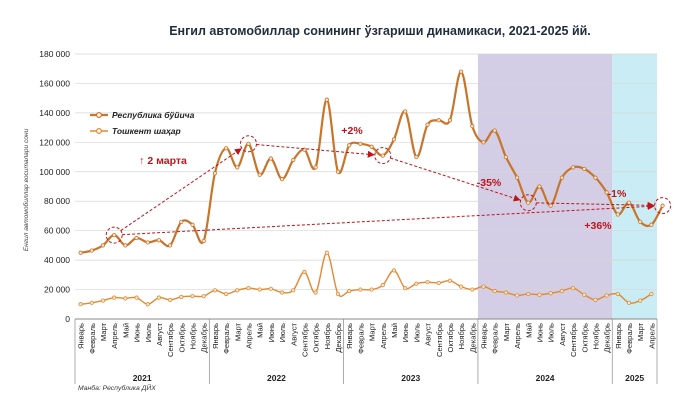  I want to click on y-tick-label: 140 000, so click(54, 113).